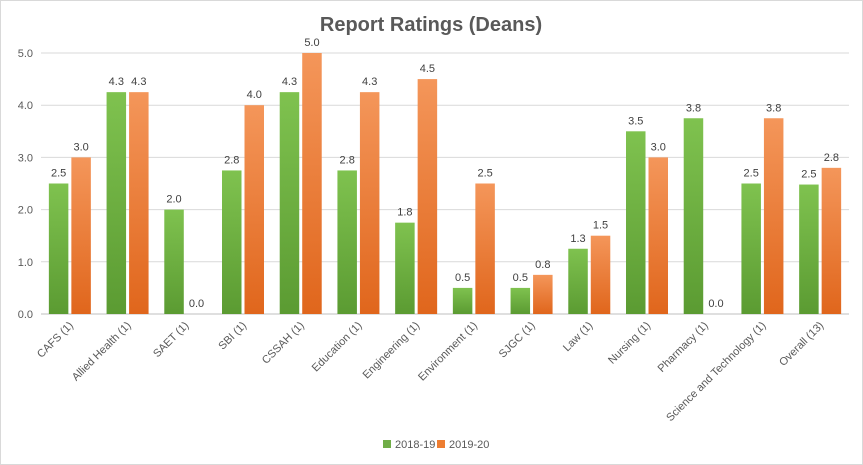  What do you see at coordinates (102, 352) in the screenshot?
I see `x-category-label: Allied Health (1)` at bounding box center [102, 352].